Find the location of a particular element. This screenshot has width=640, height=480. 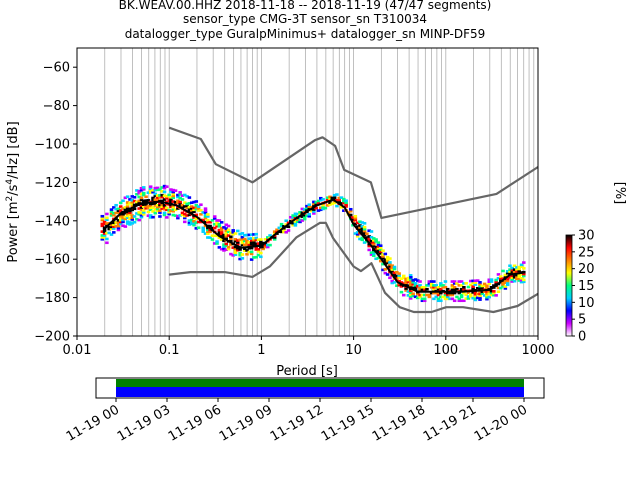

x-tick-label: 1 is located at coordinates (261, 350).